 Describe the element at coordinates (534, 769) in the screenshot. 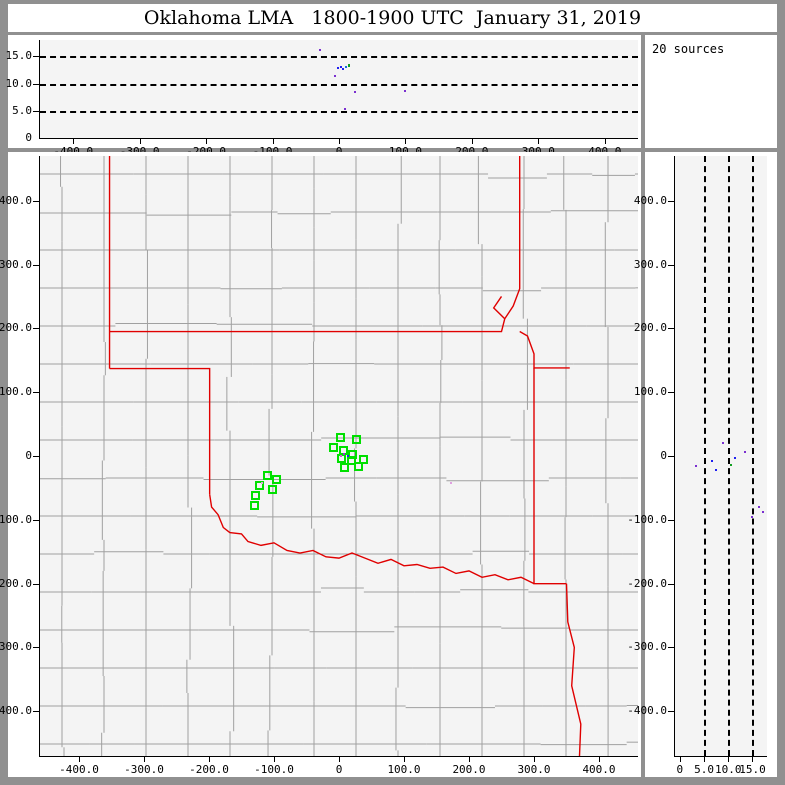

I see `x-tick-label: 300.0` at that location.